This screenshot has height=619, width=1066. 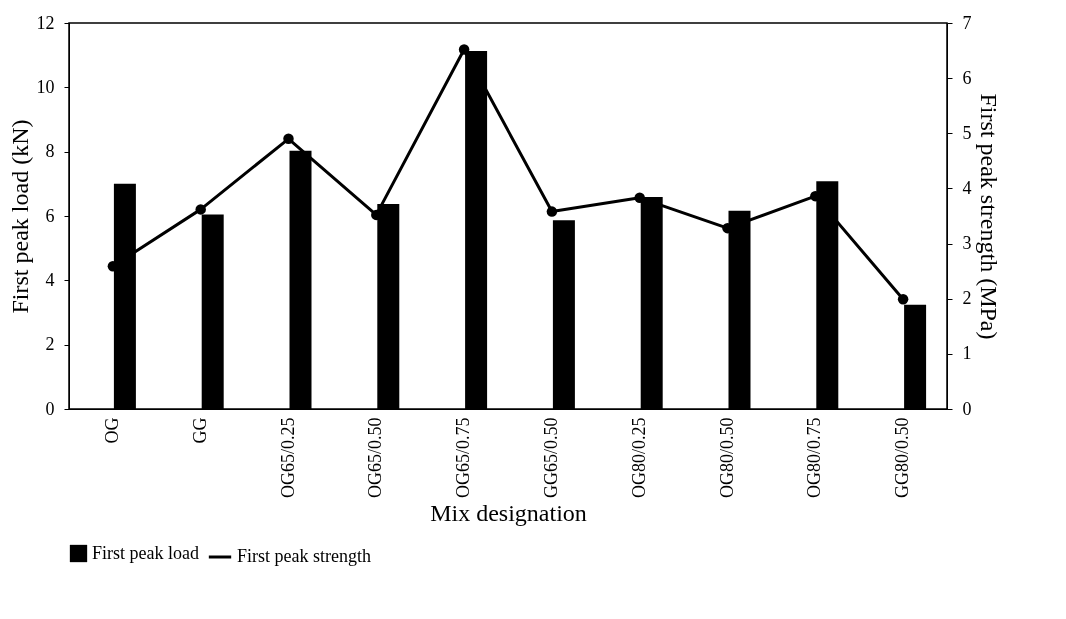 I want to click on y-tick-label: 12, so click(x=45, y=22).